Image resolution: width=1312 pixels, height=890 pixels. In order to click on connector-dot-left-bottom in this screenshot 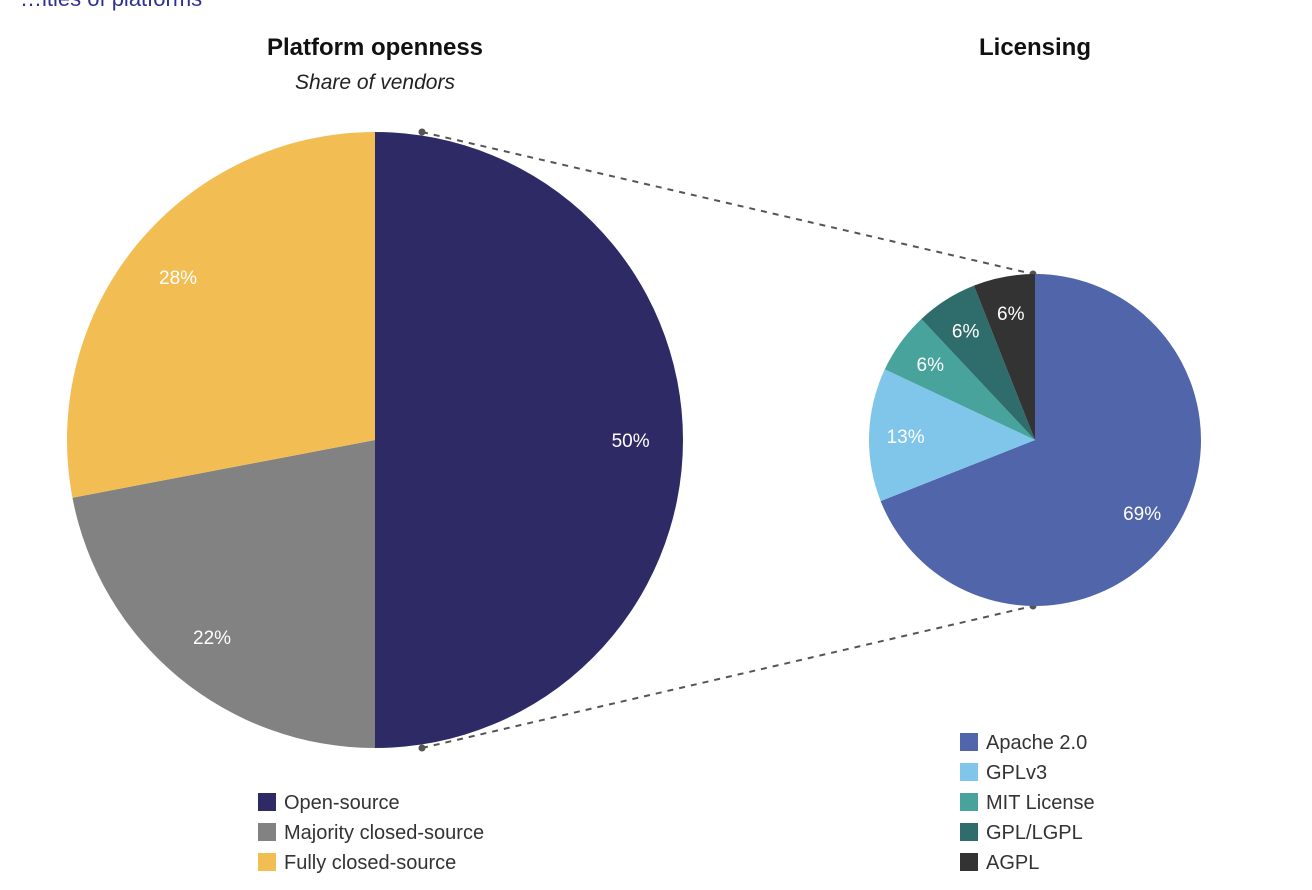, I will do `click(422, 748)`.